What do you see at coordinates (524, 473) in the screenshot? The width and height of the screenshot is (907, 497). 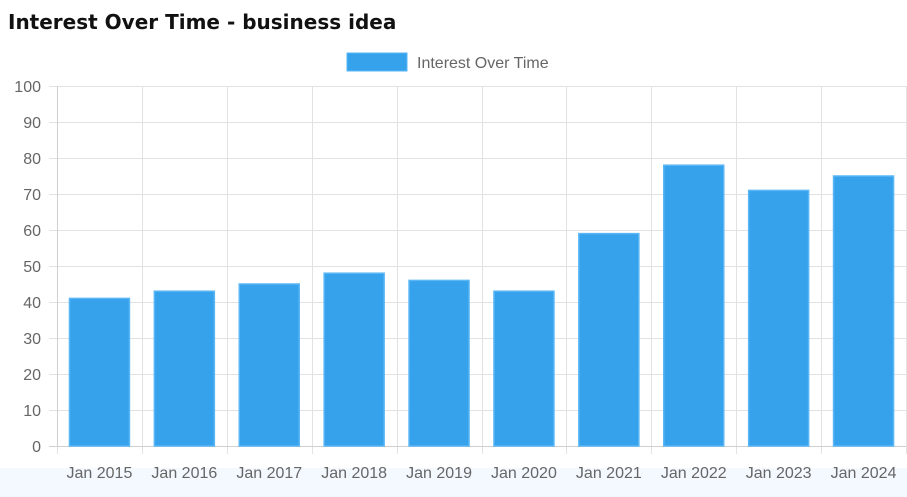 I see `x-tick-label: Jan 2020` at bounding box center [524, 473].